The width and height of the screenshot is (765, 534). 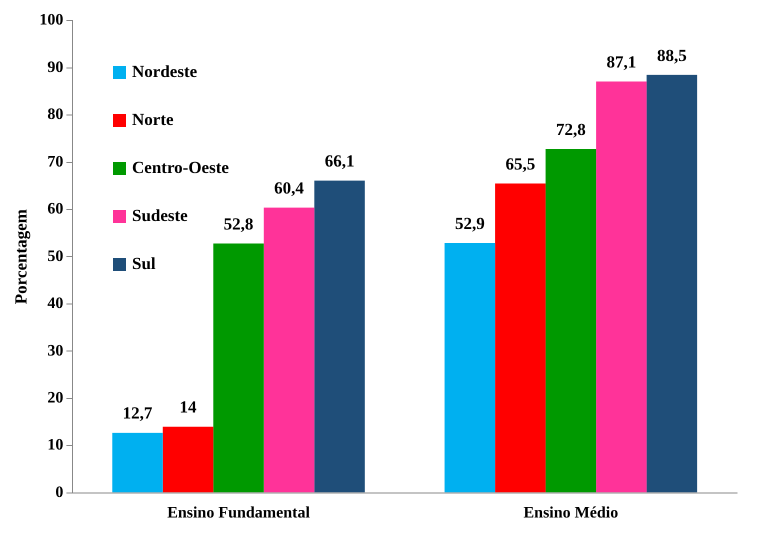 I want to click on data-label: 87,1, so click(x=621, y=62).